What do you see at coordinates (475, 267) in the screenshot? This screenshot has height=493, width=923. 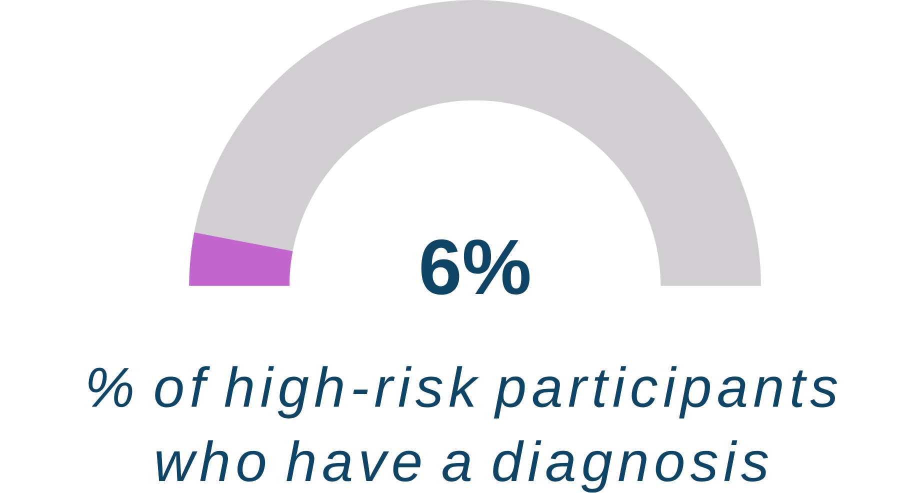 I see `text: 6%` at bounding box center [475, 267].